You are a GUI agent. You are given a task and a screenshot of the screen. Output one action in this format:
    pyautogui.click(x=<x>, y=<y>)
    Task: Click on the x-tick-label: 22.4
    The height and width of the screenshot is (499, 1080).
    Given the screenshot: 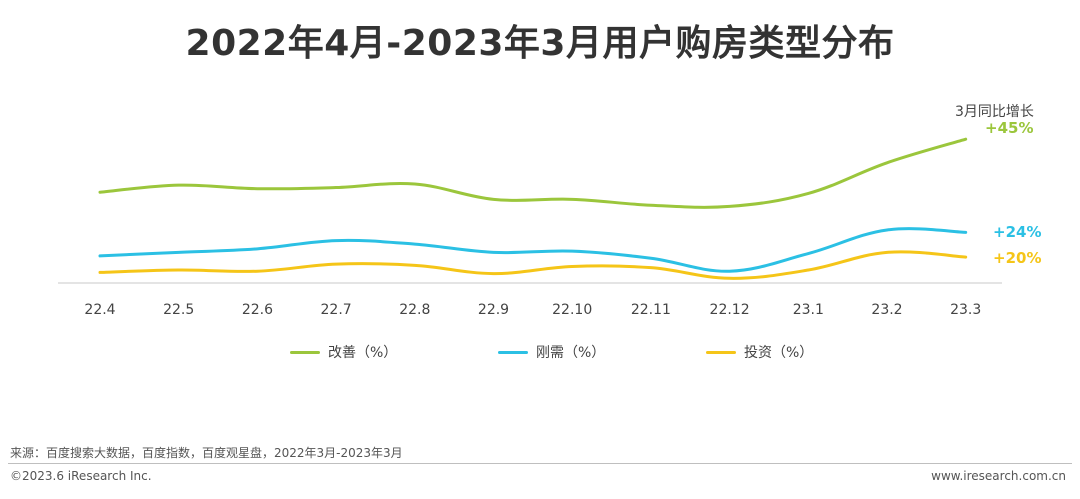 What is the action you would take?
    pyautogui.click(x=99, y=310)
    